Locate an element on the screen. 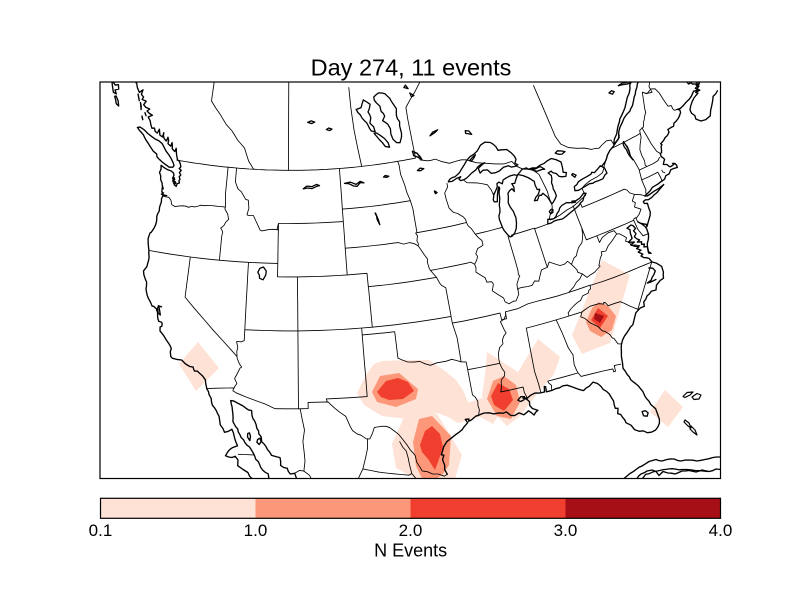  svg-text: 1.0 is located at coordinates (256, 530).